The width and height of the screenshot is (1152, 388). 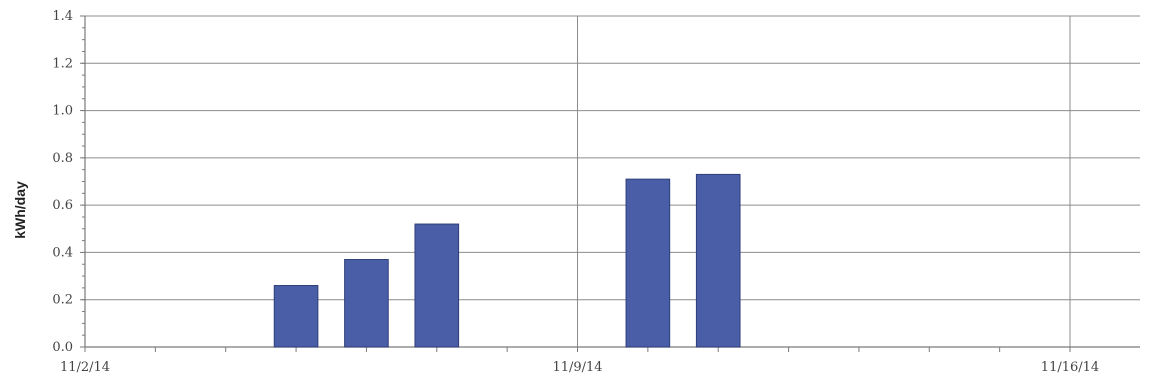 I want to click on y-tick-label: 0.0, so click(x=62, y=347).